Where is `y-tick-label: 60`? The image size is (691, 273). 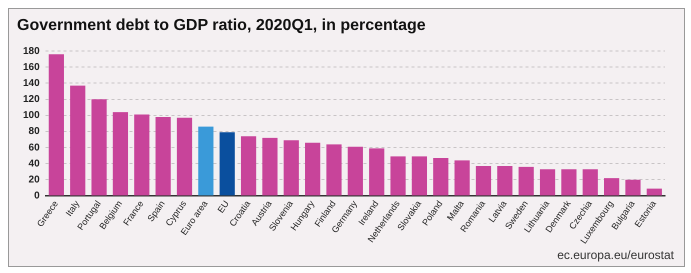 y-tick-label: 60 is located at coordinates (34, 148).